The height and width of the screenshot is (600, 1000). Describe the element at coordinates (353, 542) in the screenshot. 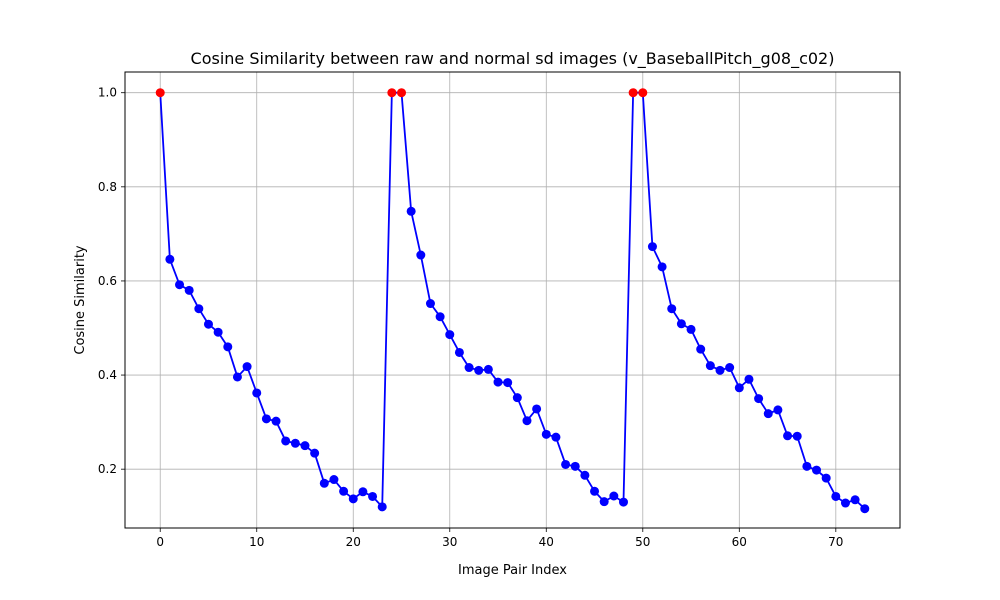

I see `x-tick-label: 20` at that location.